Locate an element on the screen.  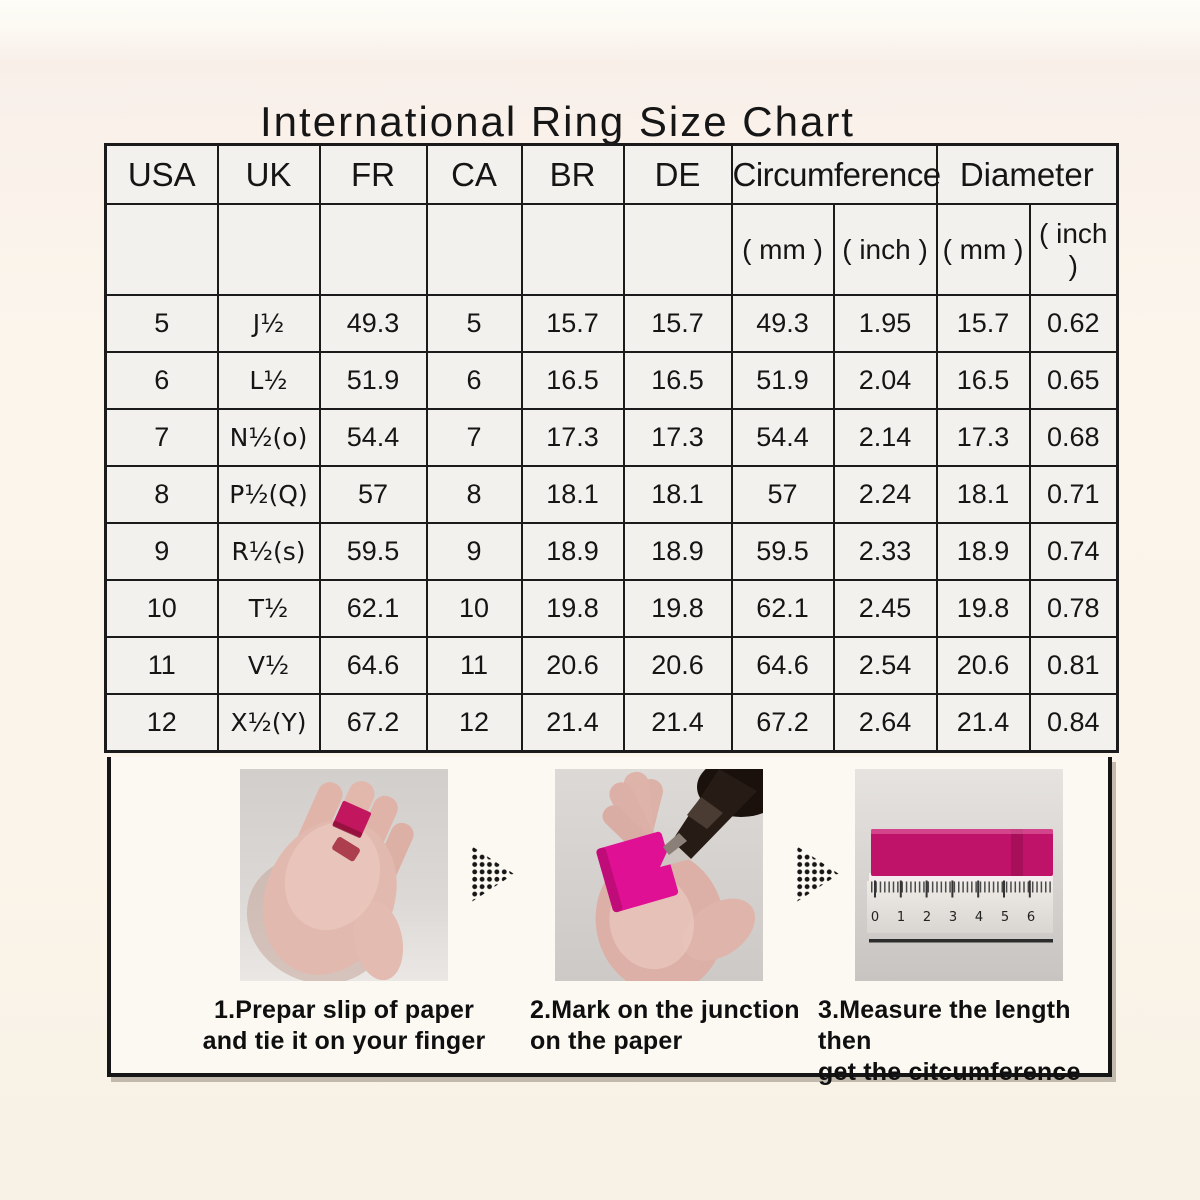
cell-circ-mm: 57 is located at coordinates (782, 494).